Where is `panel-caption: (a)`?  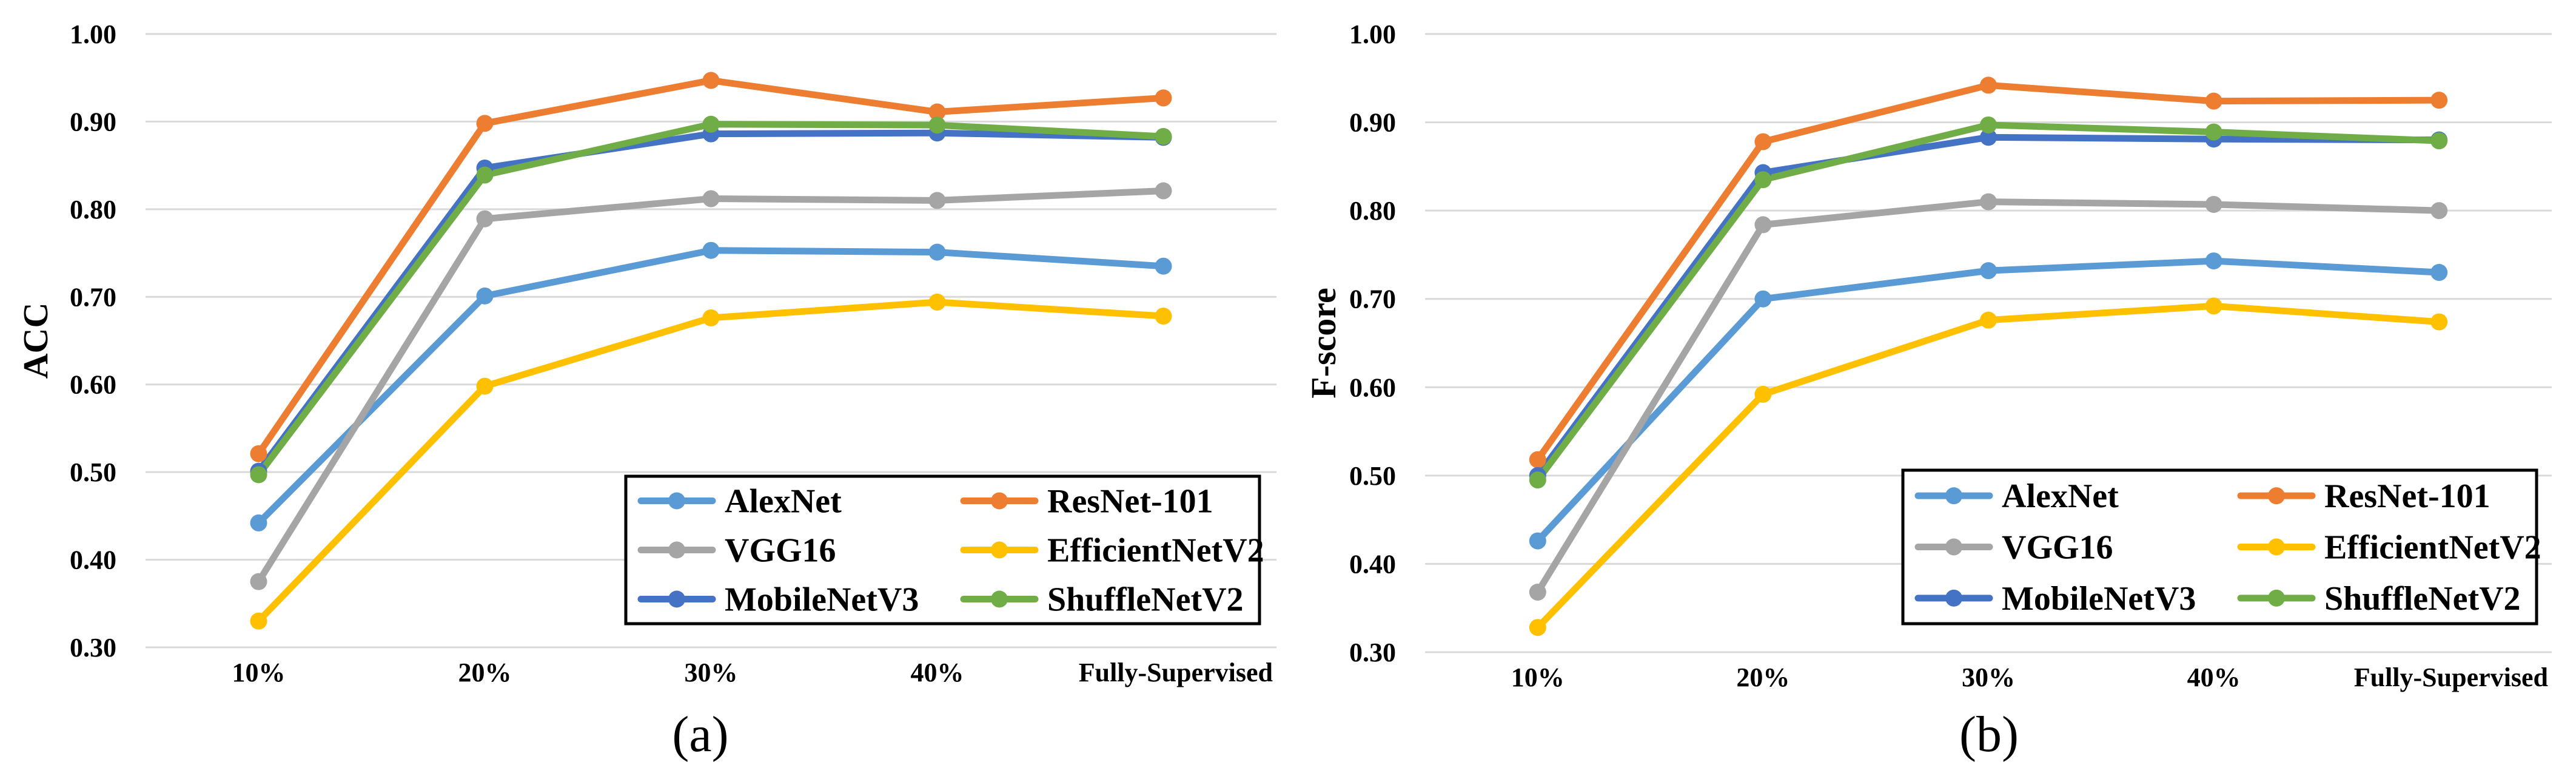
panel-caption: (a) is located at coordinates (700, 734).